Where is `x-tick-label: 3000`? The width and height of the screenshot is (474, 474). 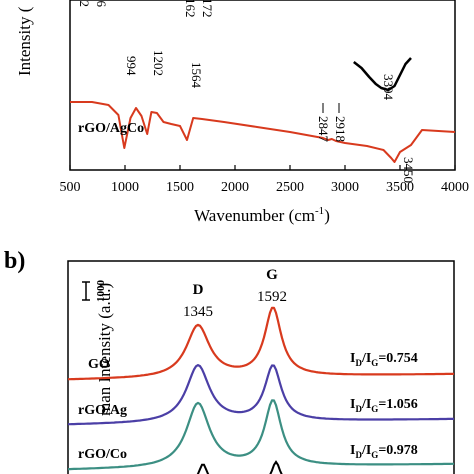
x-tick-label: 3000 is located at coordinates (345, 187).